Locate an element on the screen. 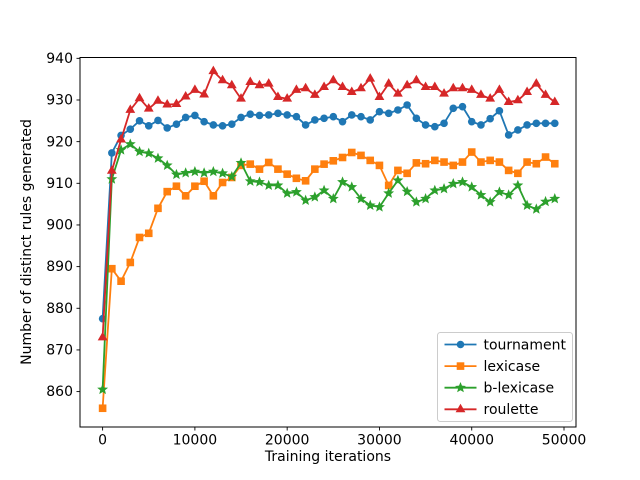  x-tick-label: 10000 is located at coordinates (195, 441).